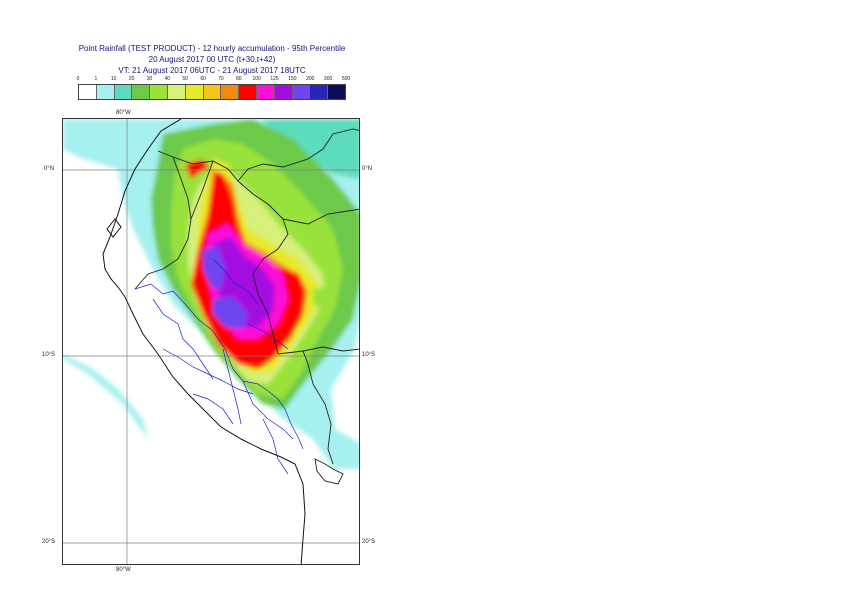 The height and width of the screenshot is (596, 842). I want to click on legend-tick: 10, so click(113, 79).